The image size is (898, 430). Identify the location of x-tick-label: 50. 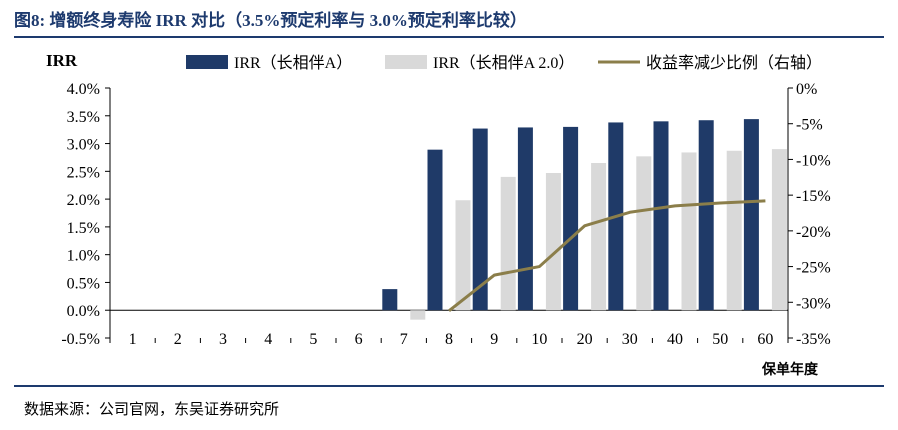
(720, 339).